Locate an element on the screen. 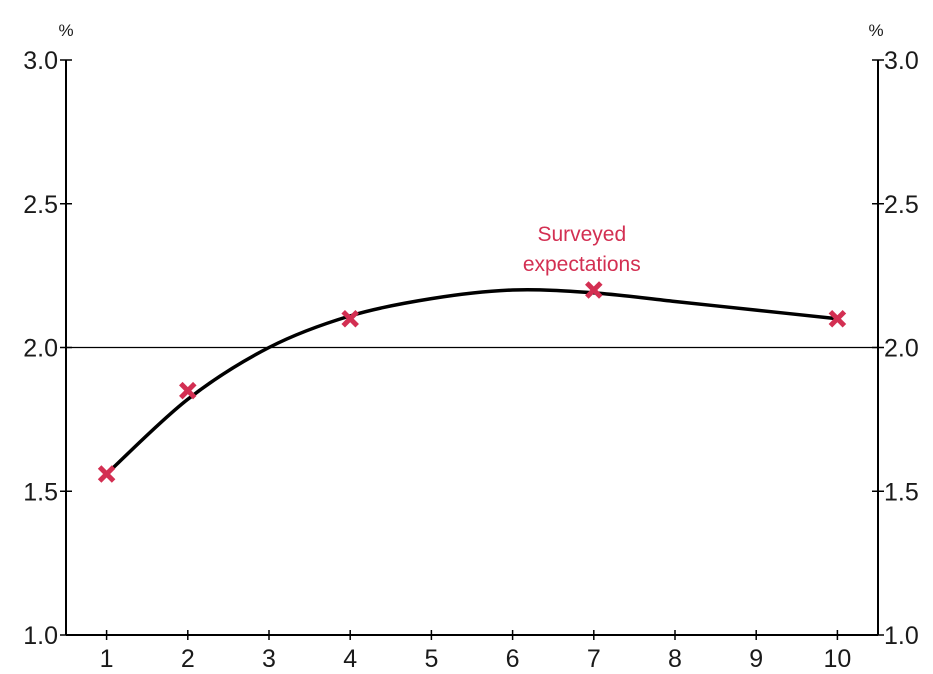 This screenshot has height=674, width=933. x-tick-label: 2 is located at coordinates (188, 657).